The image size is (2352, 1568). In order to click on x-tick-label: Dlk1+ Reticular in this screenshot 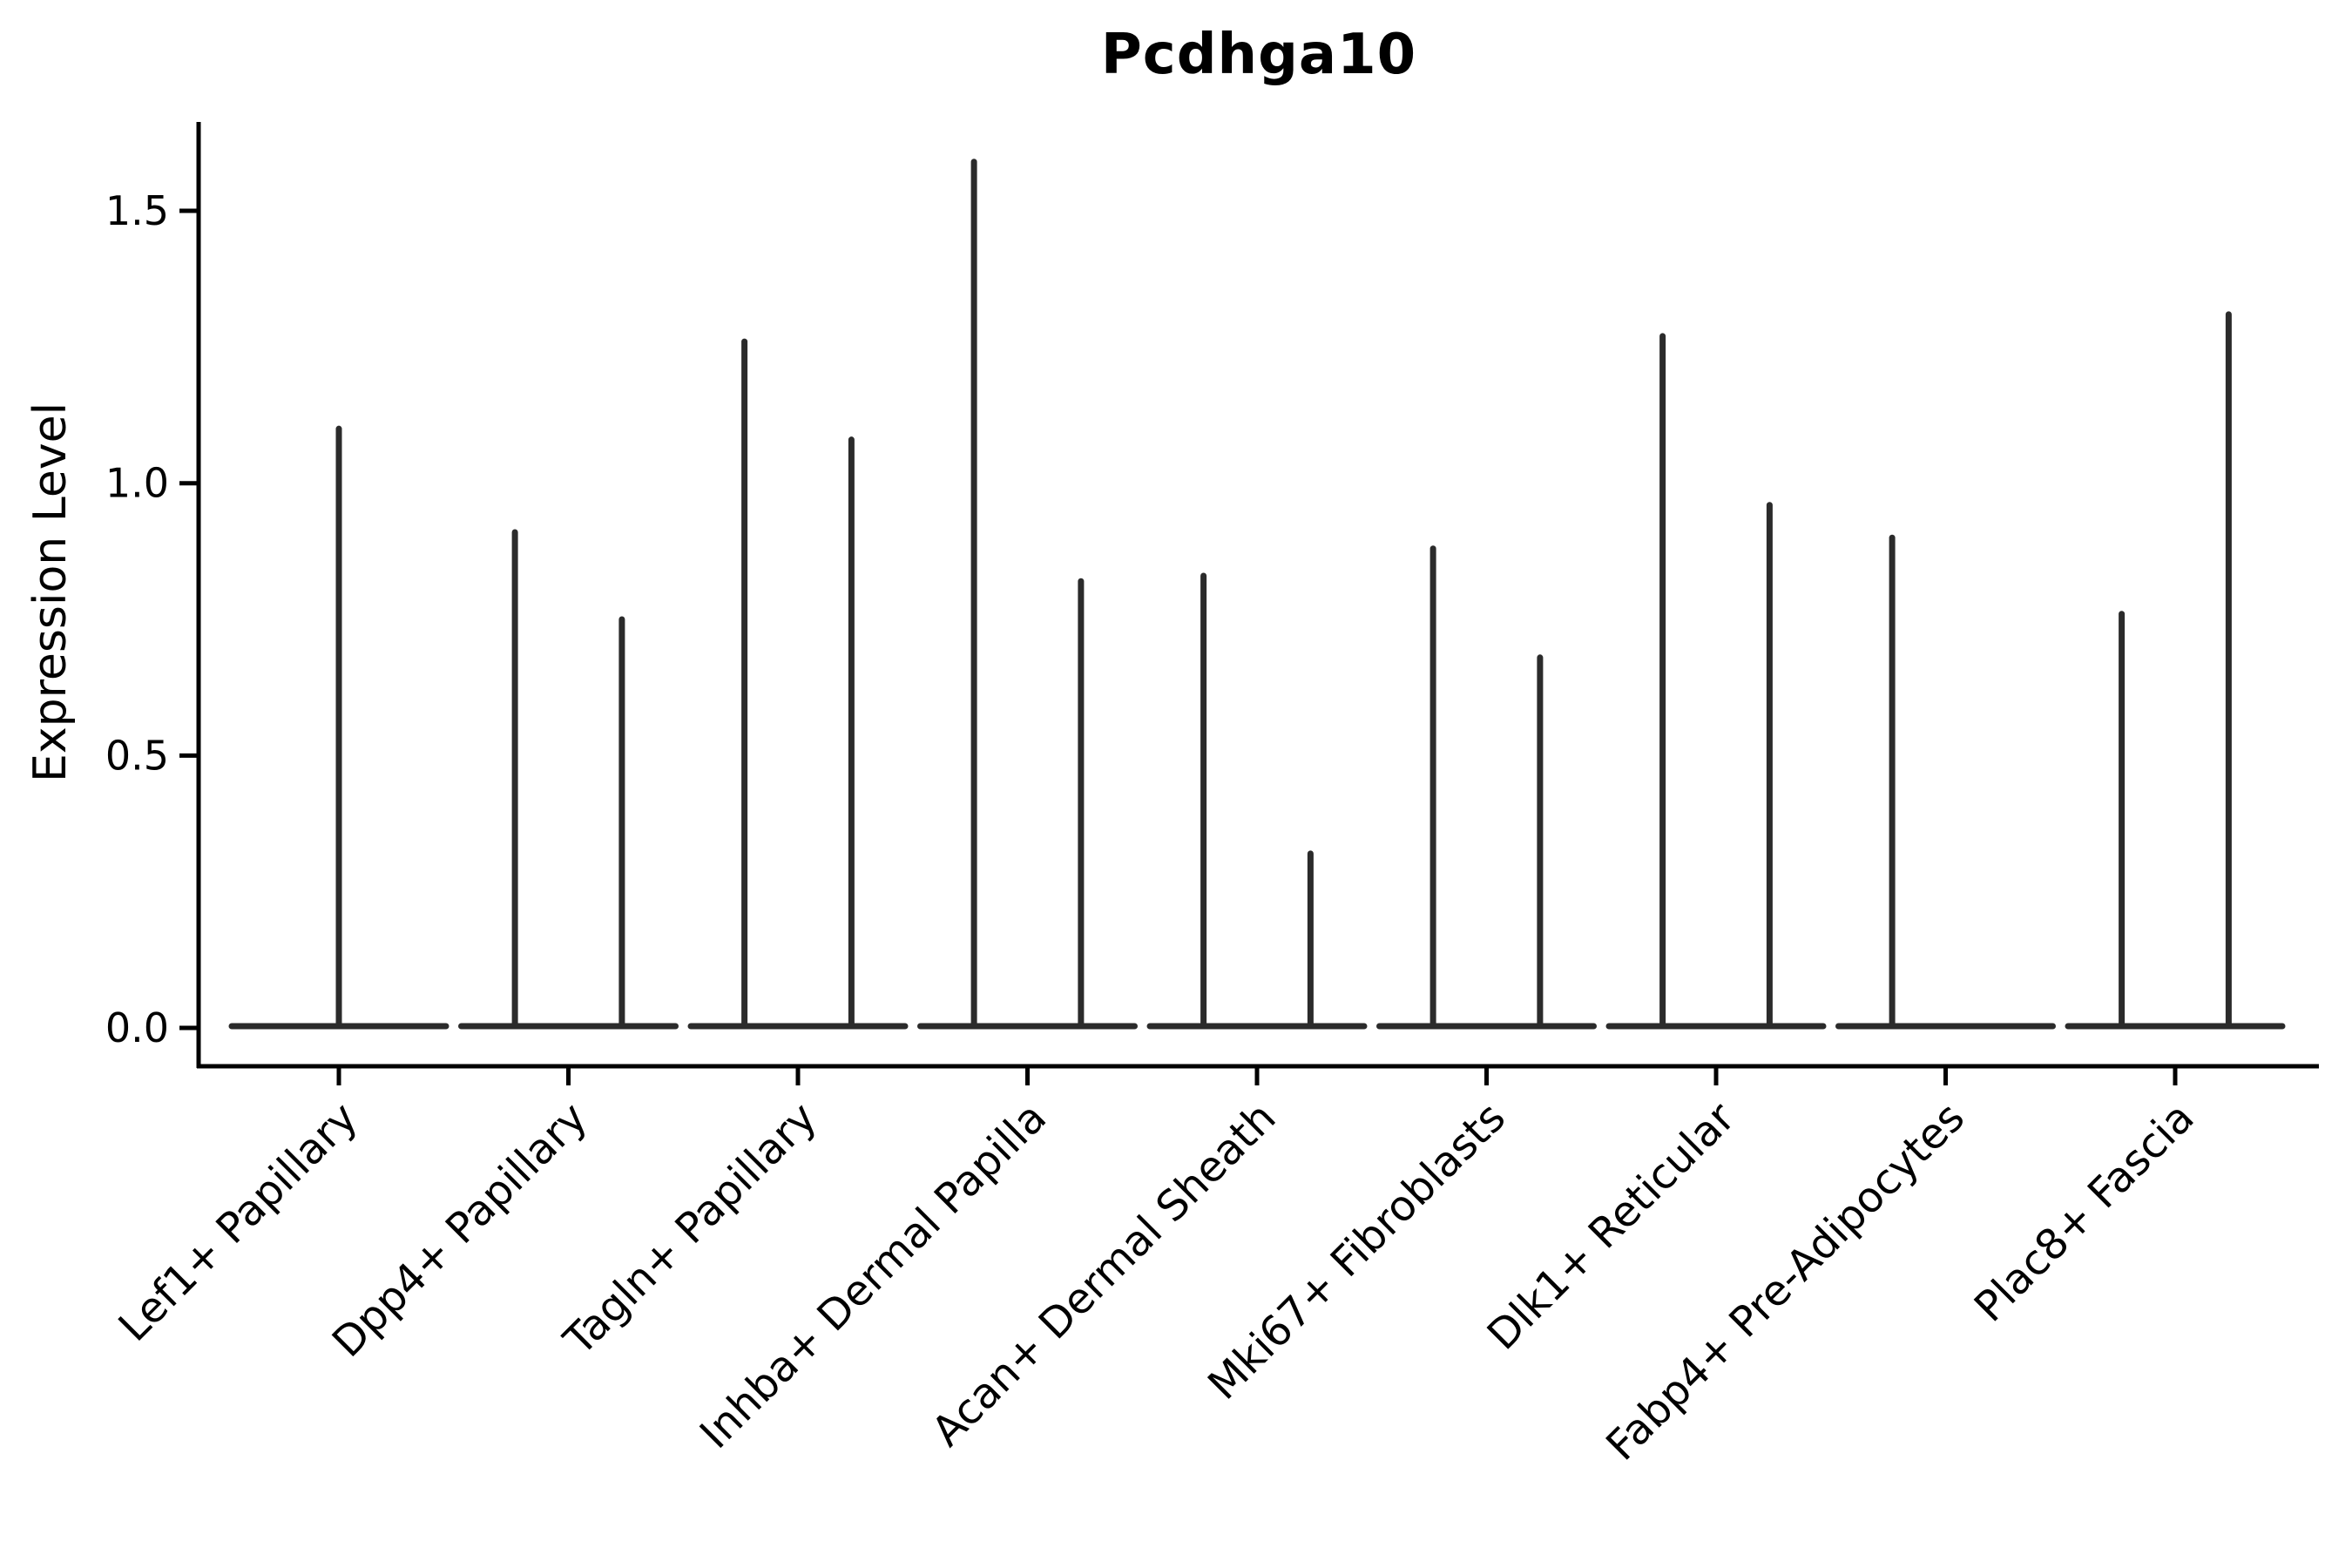, I will do `click(1611, 1226)`.